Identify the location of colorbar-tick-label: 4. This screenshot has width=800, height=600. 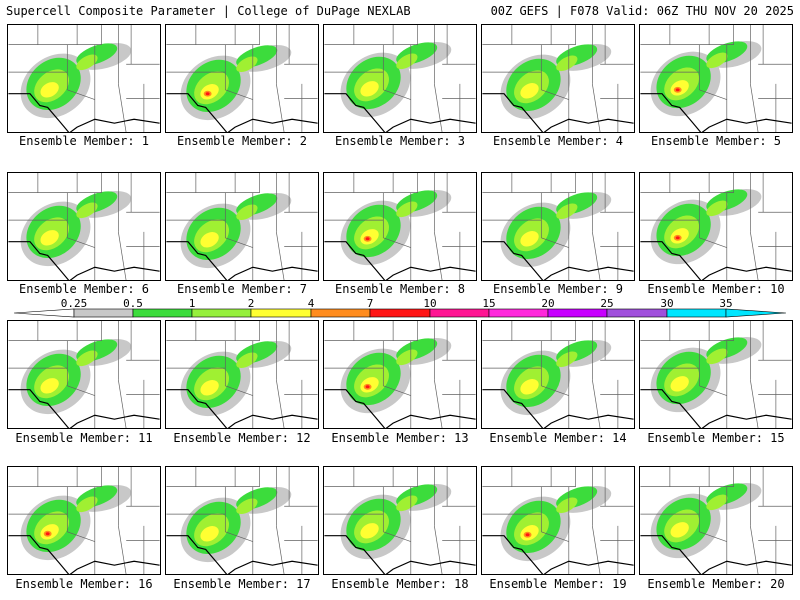
(311, 303).